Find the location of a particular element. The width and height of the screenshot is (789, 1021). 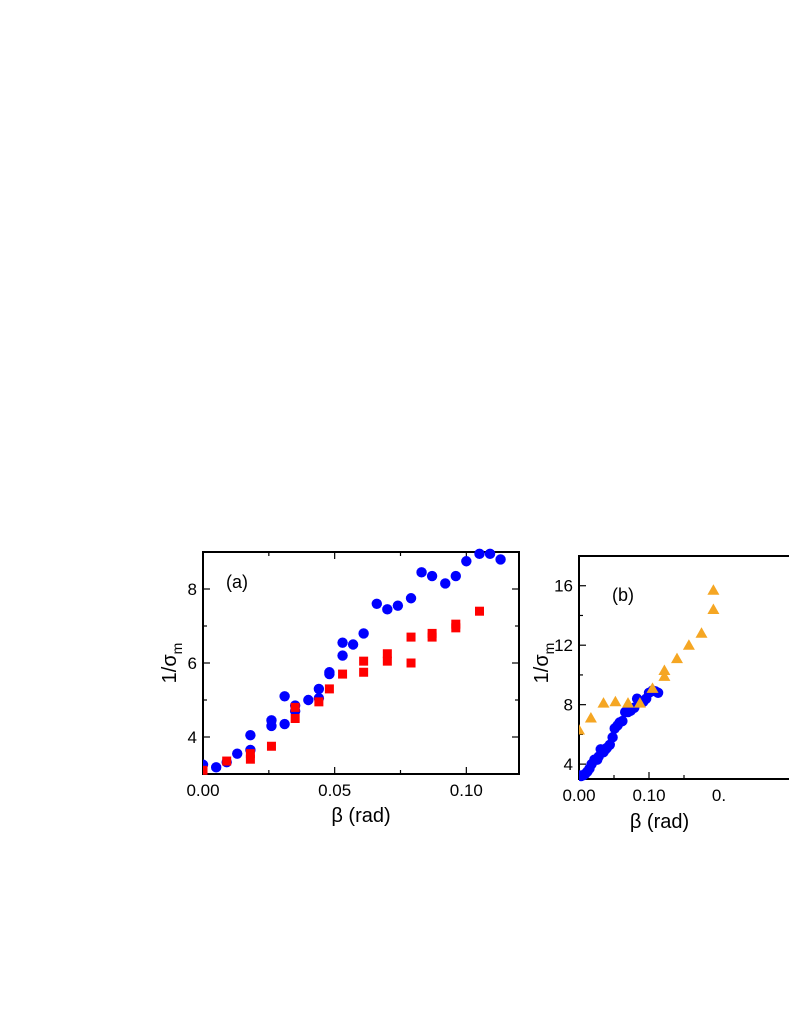

x-tick-label-partial: 0. is located at coordinates (719, 795).